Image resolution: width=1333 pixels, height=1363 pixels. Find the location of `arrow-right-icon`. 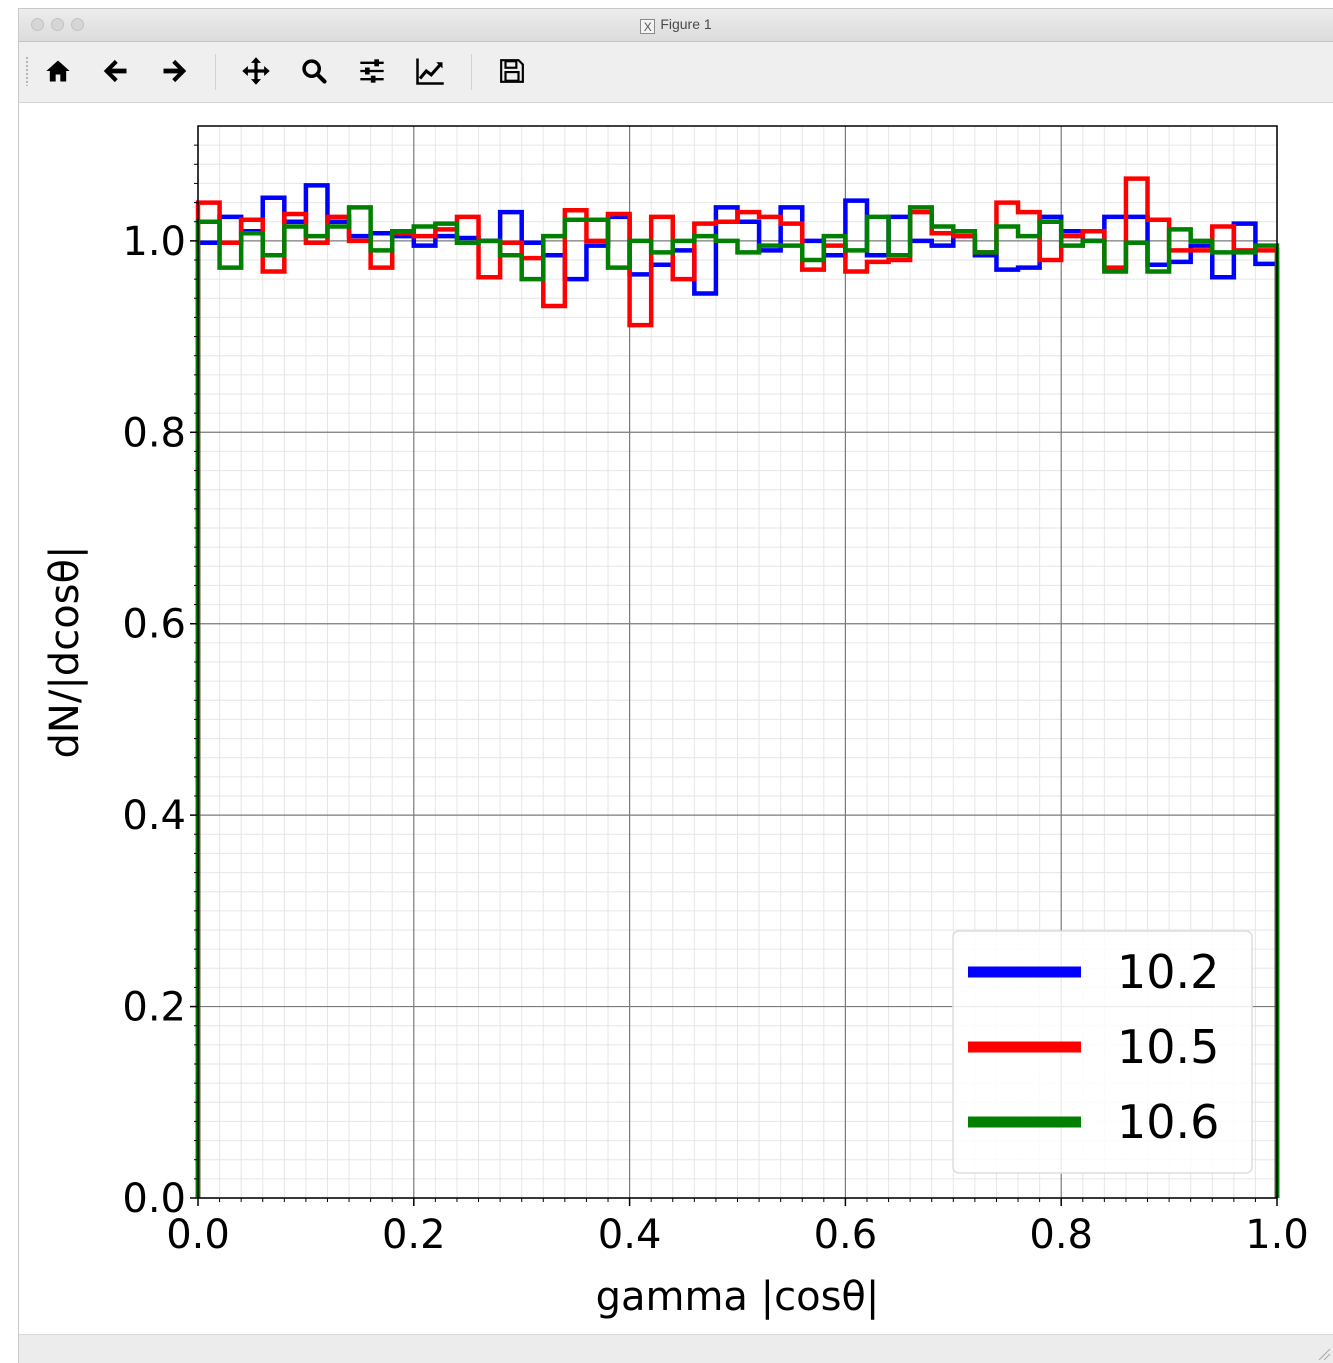

arrow-right-icon is located at coordinates (175, 71).